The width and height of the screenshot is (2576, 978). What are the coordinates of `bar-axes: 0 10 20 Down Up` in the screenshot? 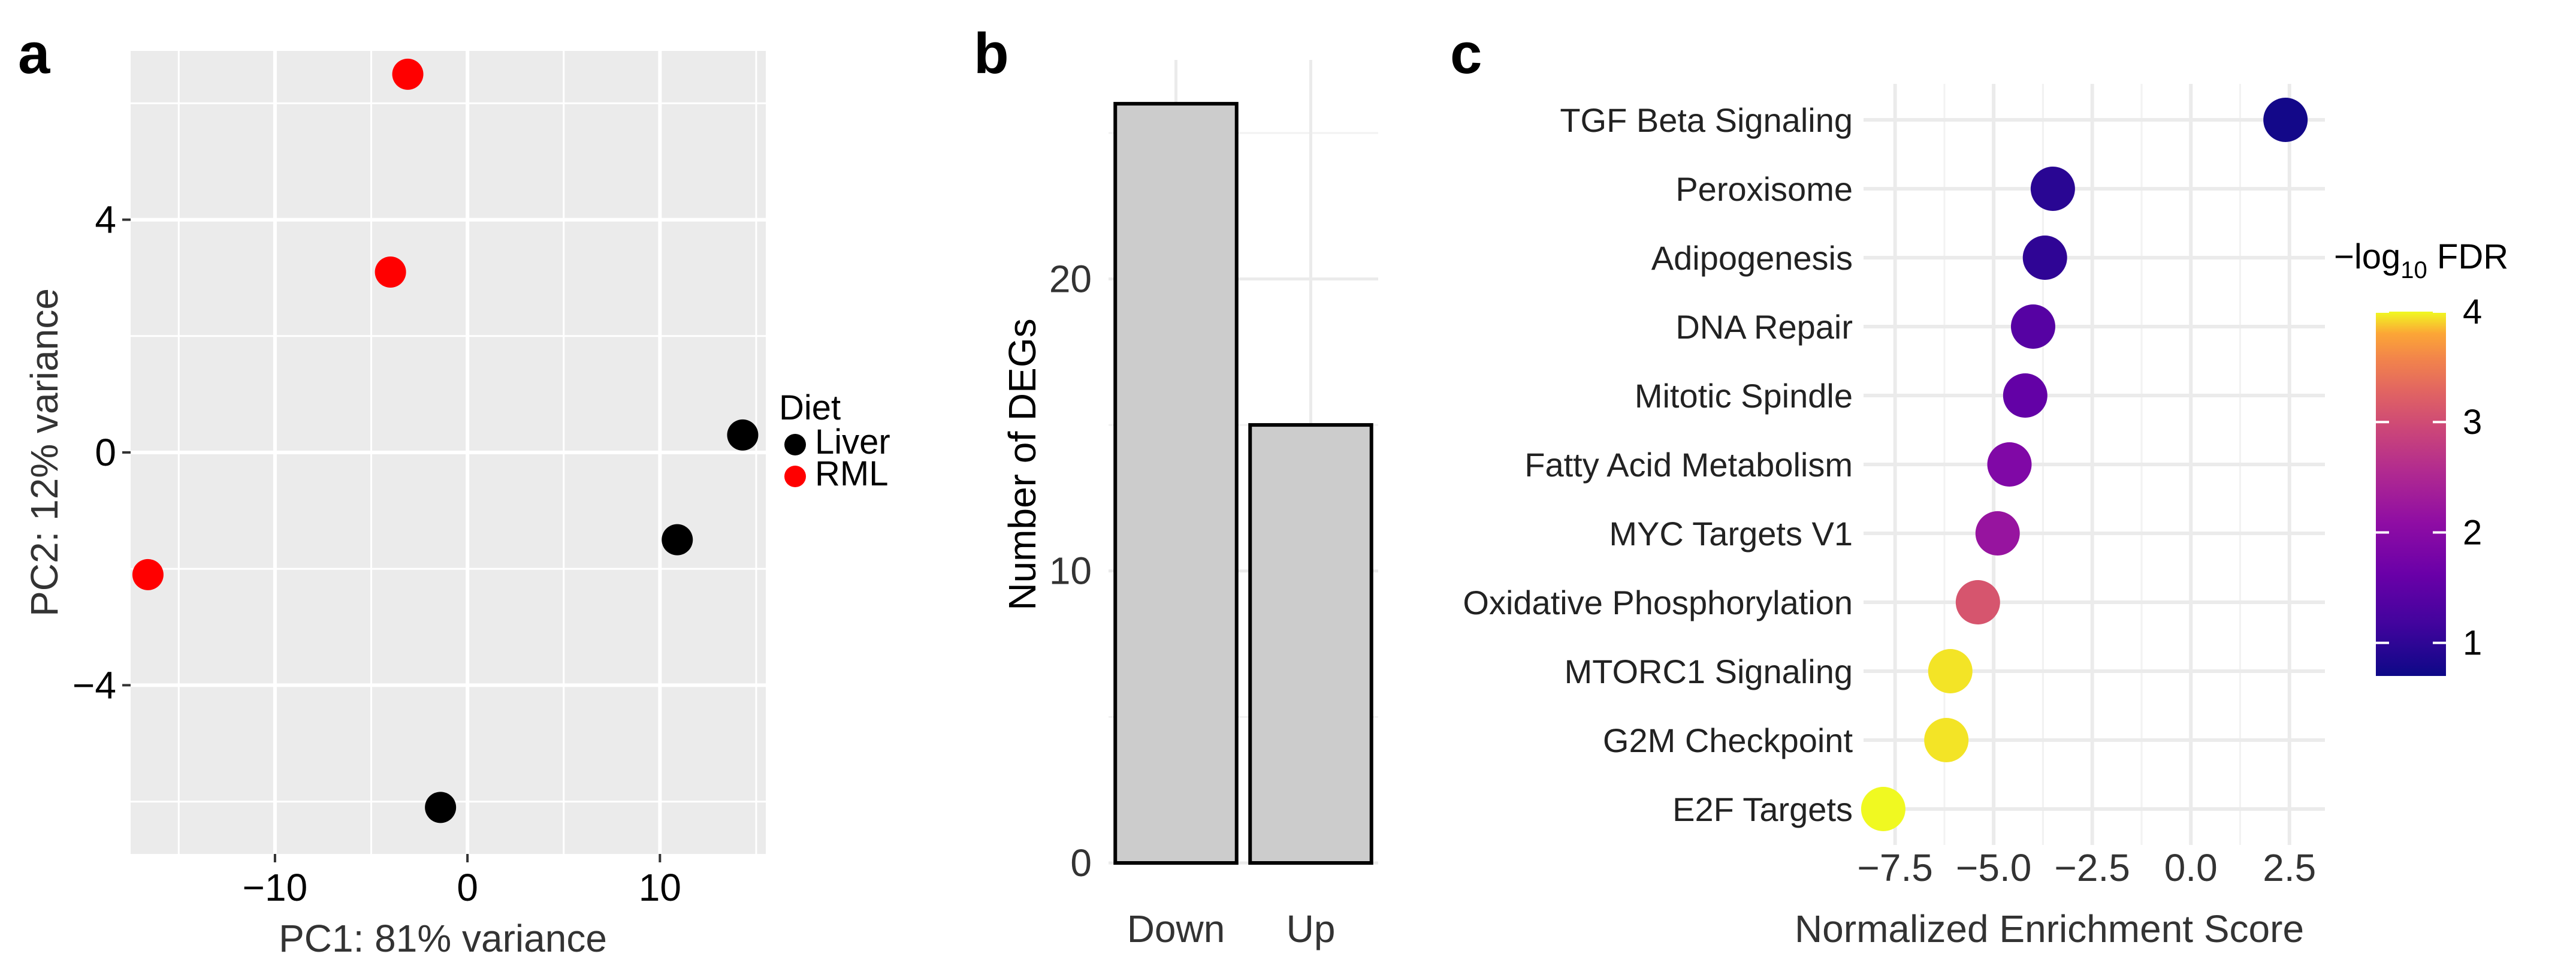 It's located at (1193, 603).